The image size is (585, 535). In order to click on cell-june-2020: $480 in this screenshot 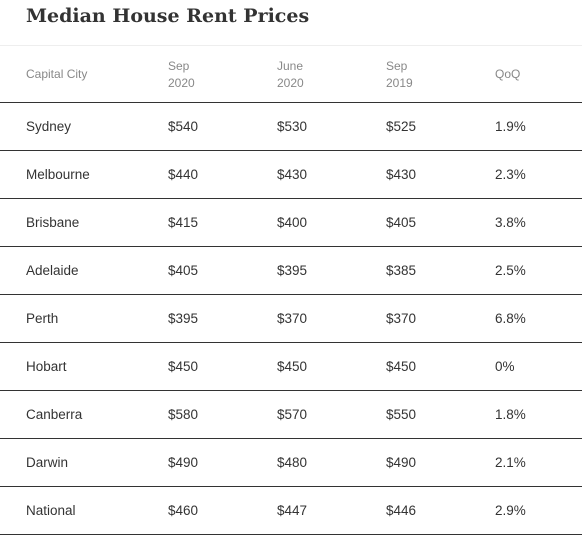, I will do `click(292, 462)`.